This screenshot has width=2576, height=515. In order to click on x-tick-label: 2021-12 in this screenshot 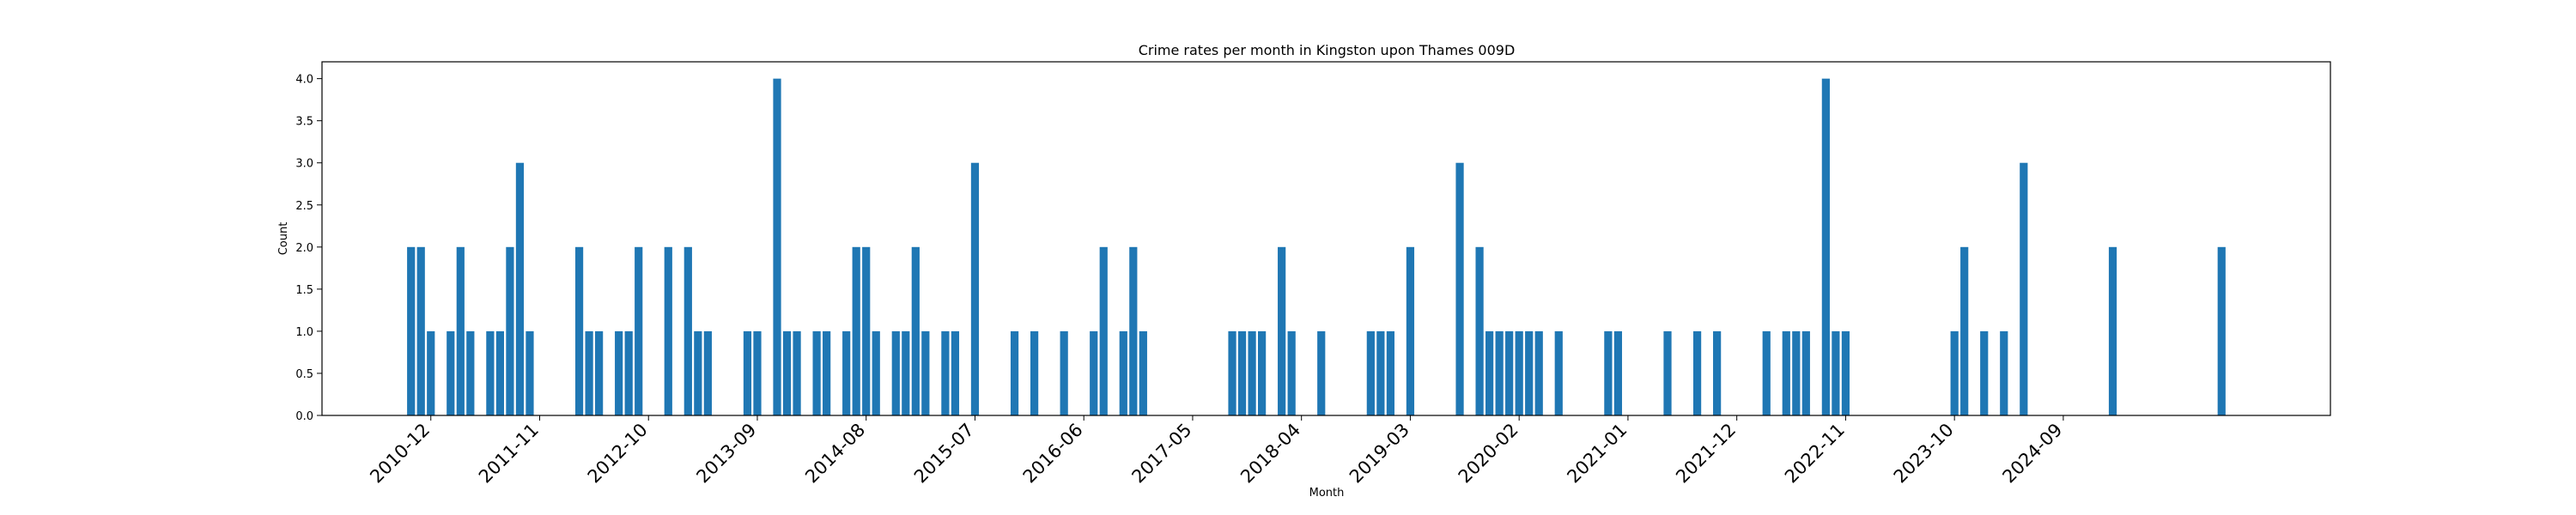, I will do `click(1706, 454)`.